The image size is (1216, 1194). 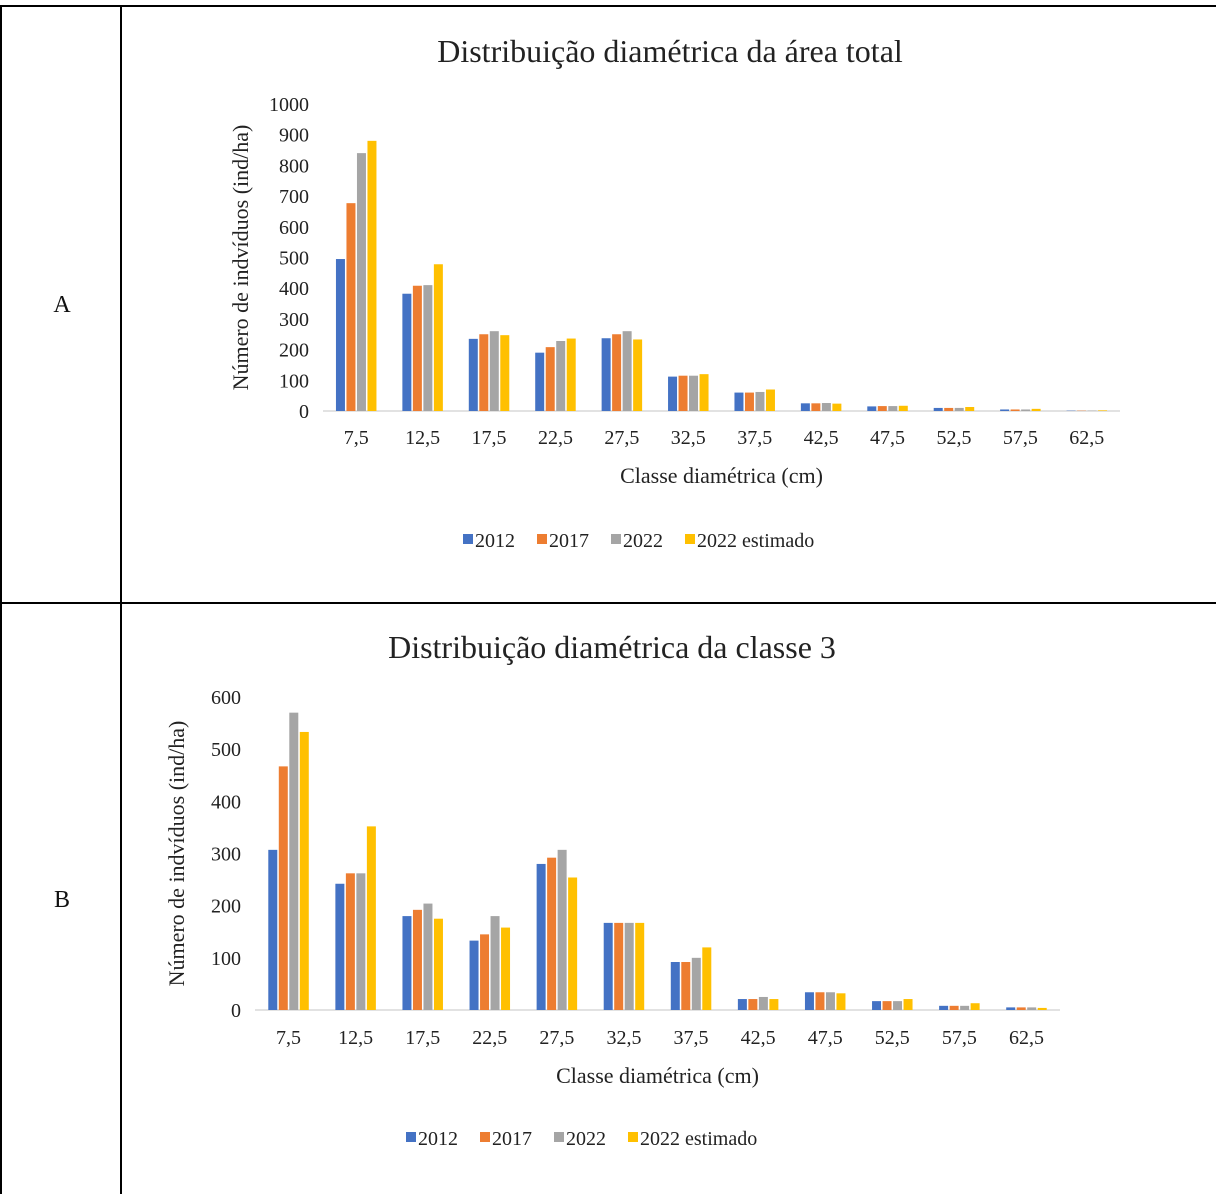 What do you see at coordinates (512, 1139) in the screenshot?
I see `legend-label: 2017` at bounding box center [512, 1139].